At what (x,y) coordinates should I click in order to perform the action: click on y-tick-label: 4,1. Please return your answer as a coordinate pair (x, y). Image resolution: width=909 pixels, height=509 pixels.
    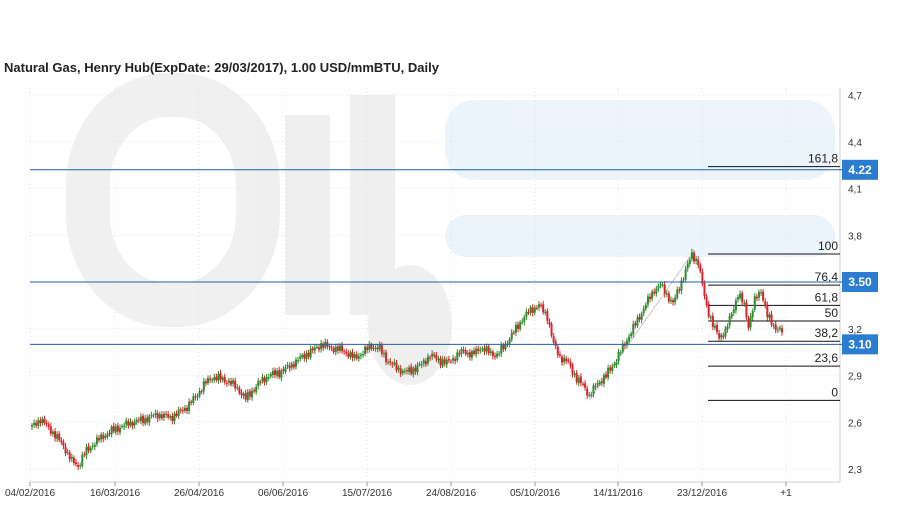
    Looking at the image, I should click on (855, 190).